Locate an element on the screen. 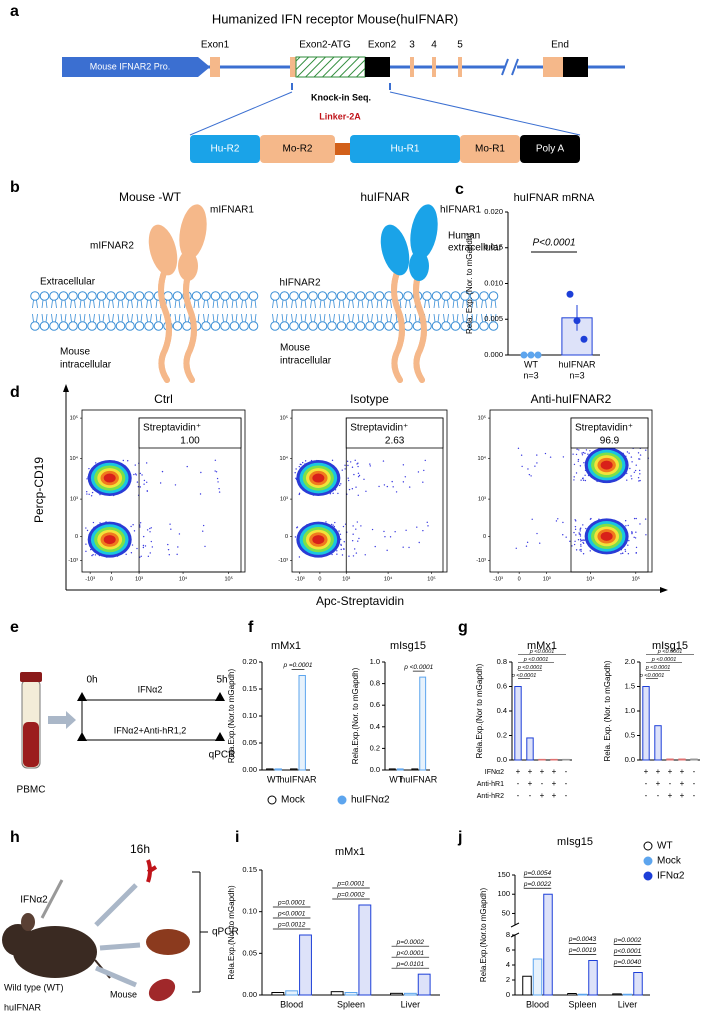 This screenshot has height=1019, width=718. sample-label: PBMC is located at coordinates (31, 790).